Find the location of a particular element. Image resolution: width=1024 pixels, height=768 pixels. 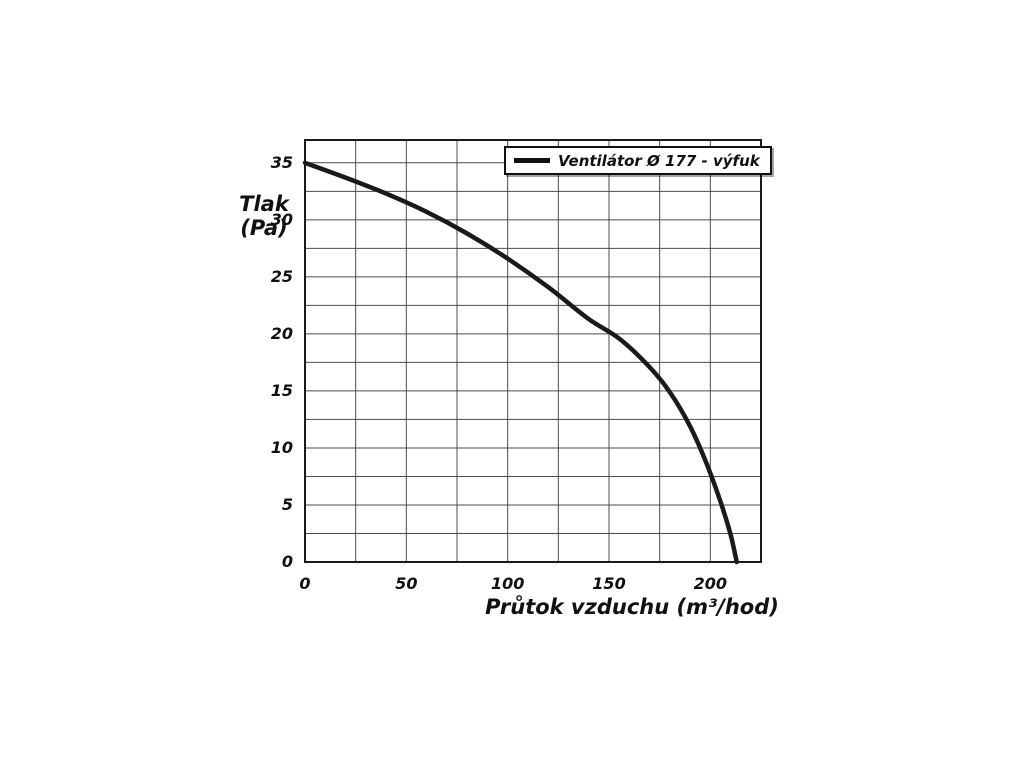

x-tick-label-0: 0 is located at coordinates (305, 583).